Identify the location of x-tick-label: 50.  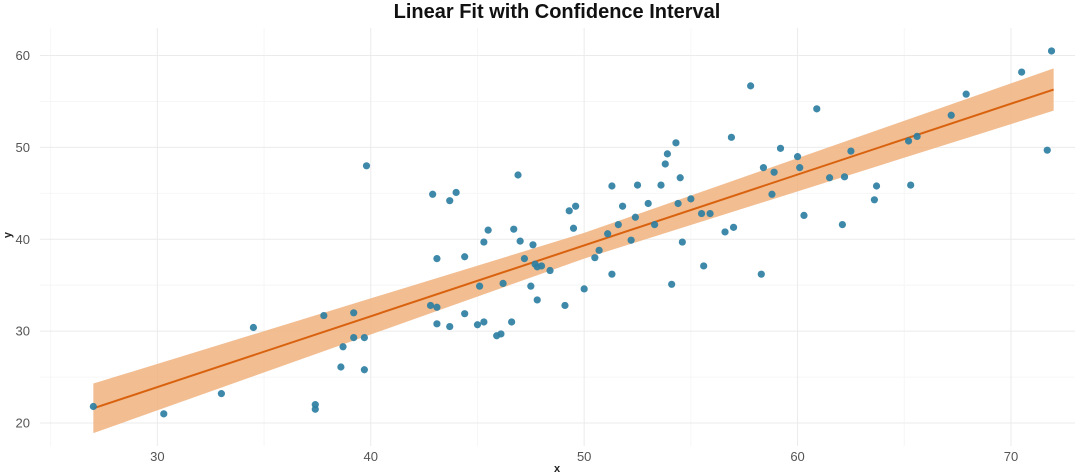
(584, 456).